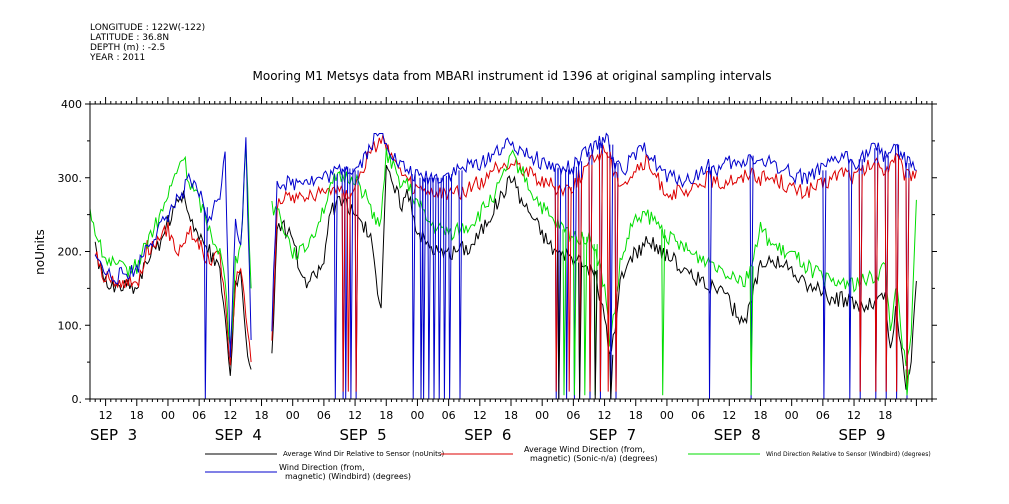 The height and width of the screenshot is (504, 1009). I want to click on day-label: SEP 8, so click(737, 435).